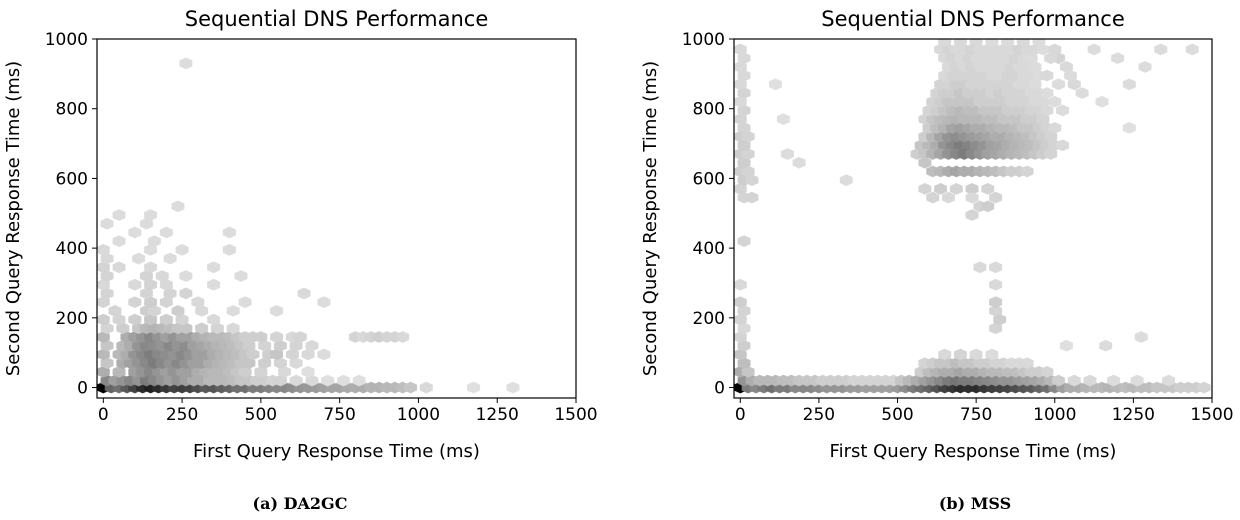  I want to click on x-axis-label: First Query Response Time (ms), so click(336, 451).